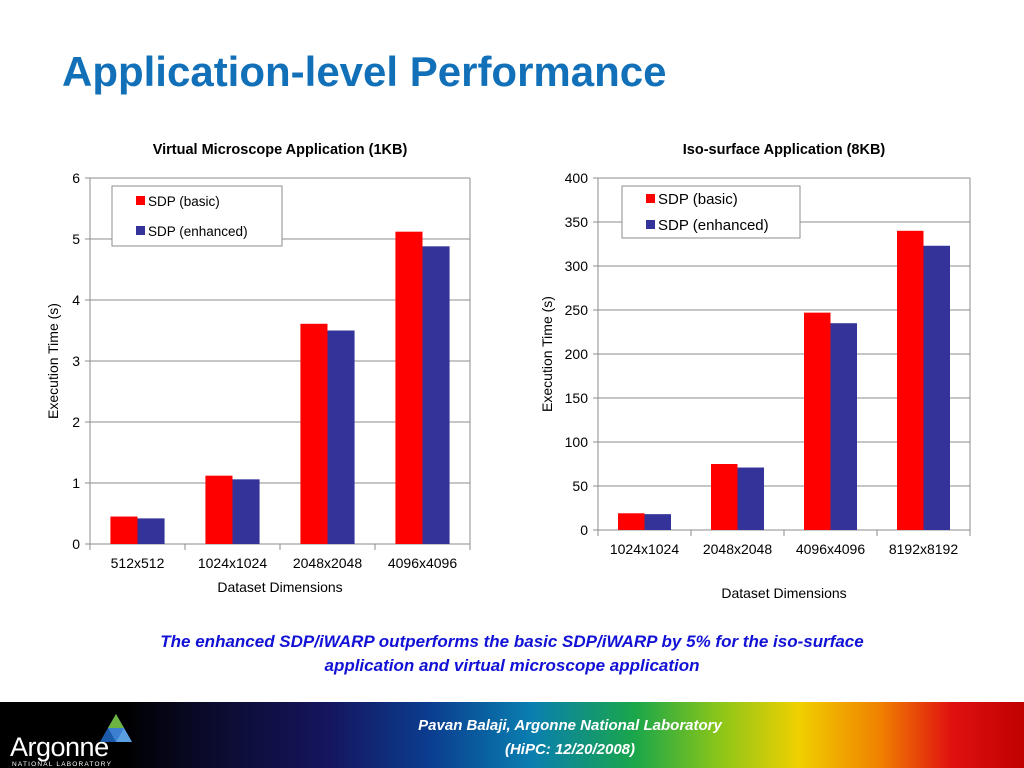  What do you see at coordinates (577, 222) in the screenshot?
I see `y-tick-label: 350` at bounding box center [577, 222].